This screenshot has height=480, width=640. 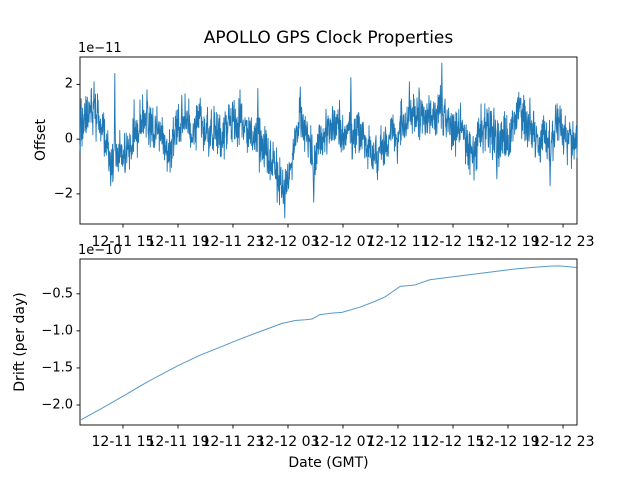 What do you see at coordinates (20, 342) in the screenshot?
I see `y-axis-label-drift: Drift (per day)` at bounding box center [20, 342].